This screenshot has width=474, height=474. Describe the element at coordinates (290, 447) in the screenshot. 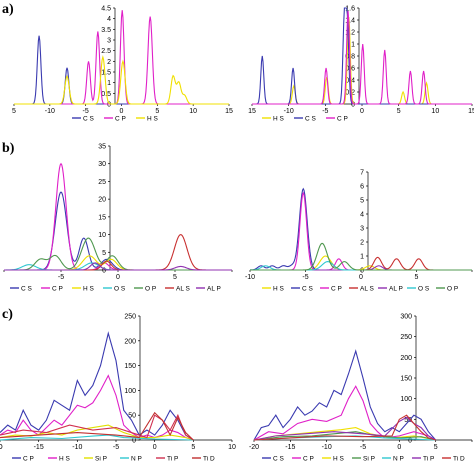

I see `x-tick-label: -15` at that location.